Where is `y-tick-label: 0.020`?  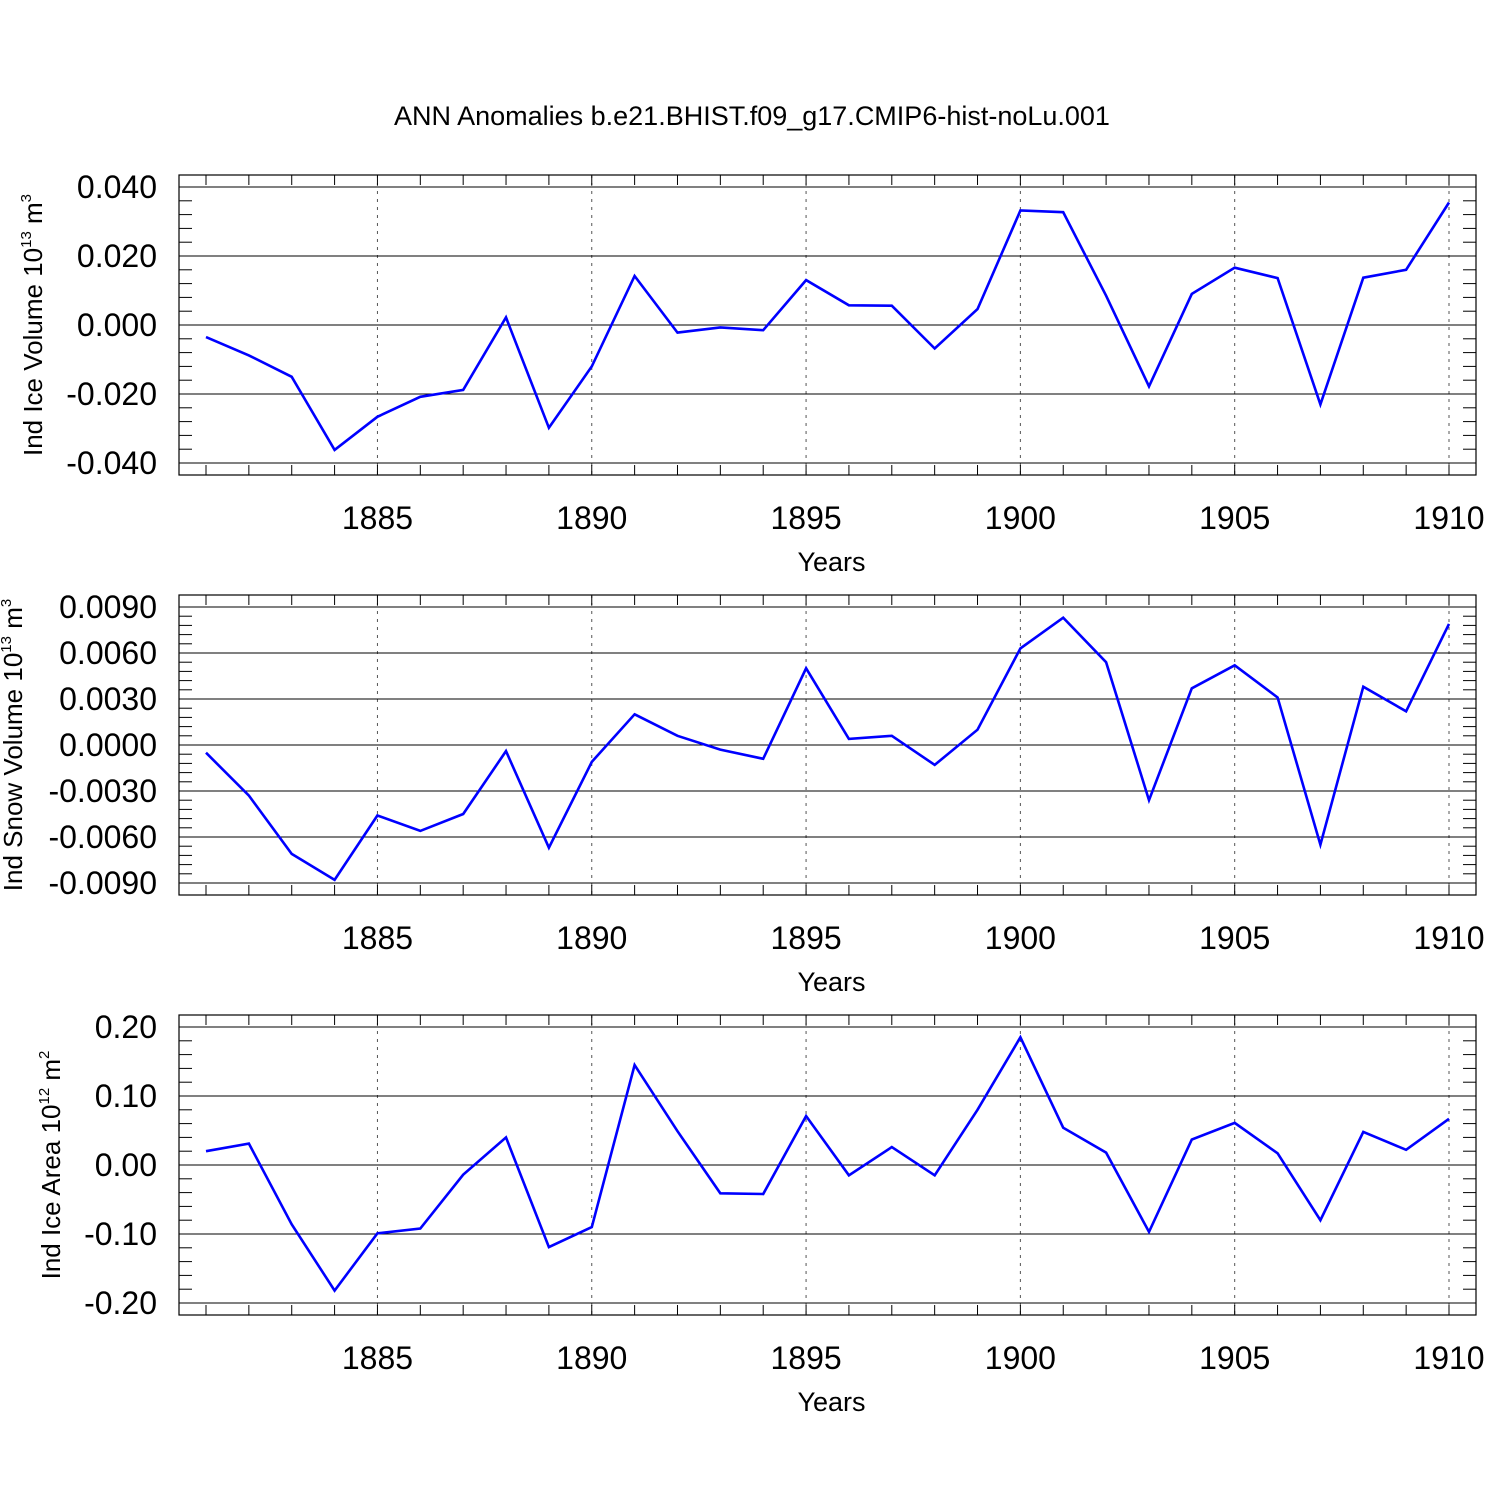 y-tick-label: 0.020 is located at coordinates (117, 256).